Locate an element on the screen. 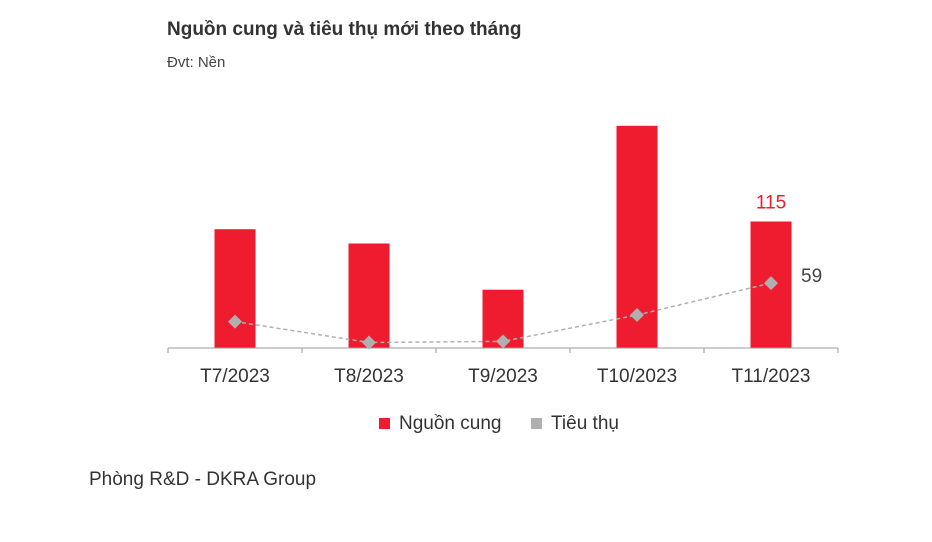 This screenshot has width=932, height=542. x-tick-label: T8/2023 is located at coordinates (369, 376).